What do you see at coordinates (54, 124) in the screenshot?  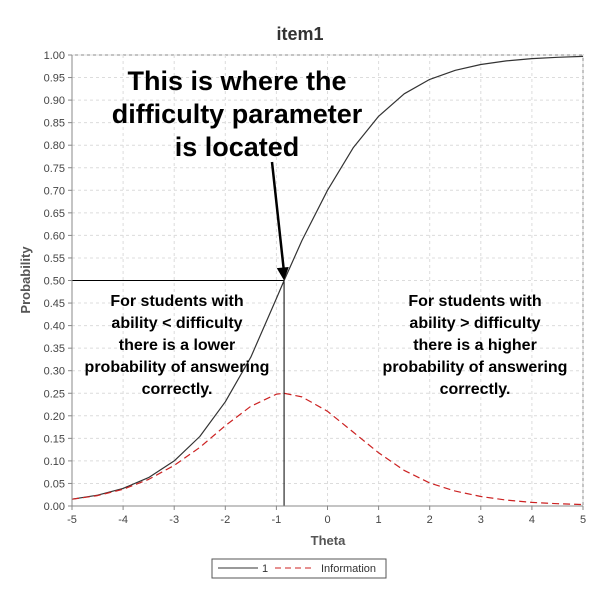 I see `y-tick-label: 0.85` at bounding box center [54, 124].